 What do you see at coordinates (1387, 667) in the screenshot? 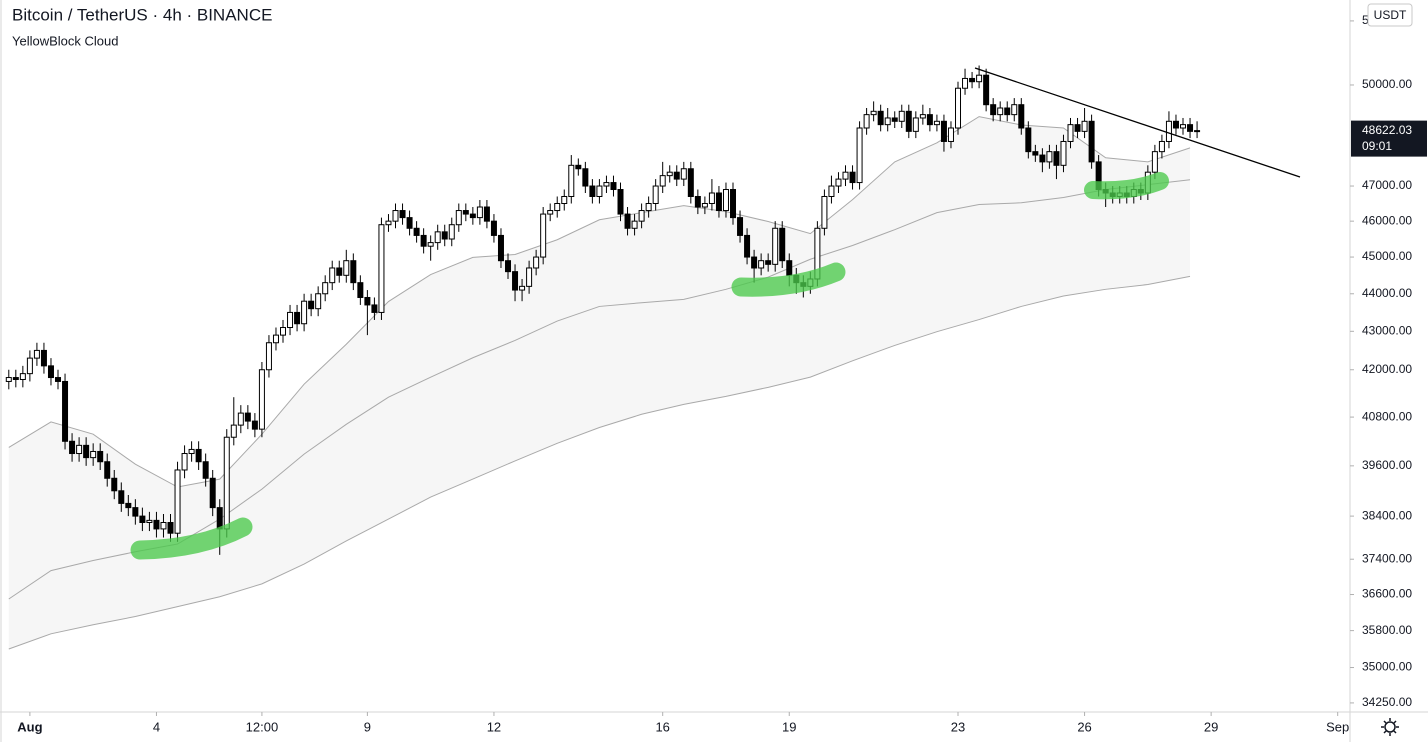
I see `y-tick-label: 35000.00` at bounding box center [1387, 667].